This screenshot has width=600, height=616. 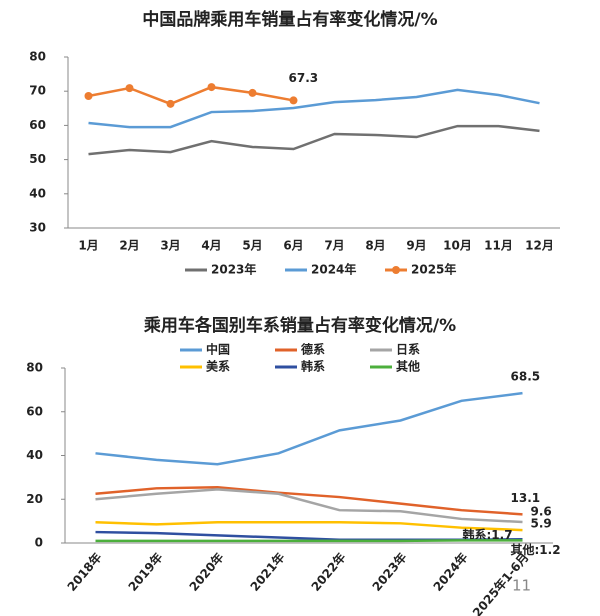 What do you see at coordinates (416, 246) in the screenshot?
I see `x-tick-label: 9月` at bounding box center [416, 246].